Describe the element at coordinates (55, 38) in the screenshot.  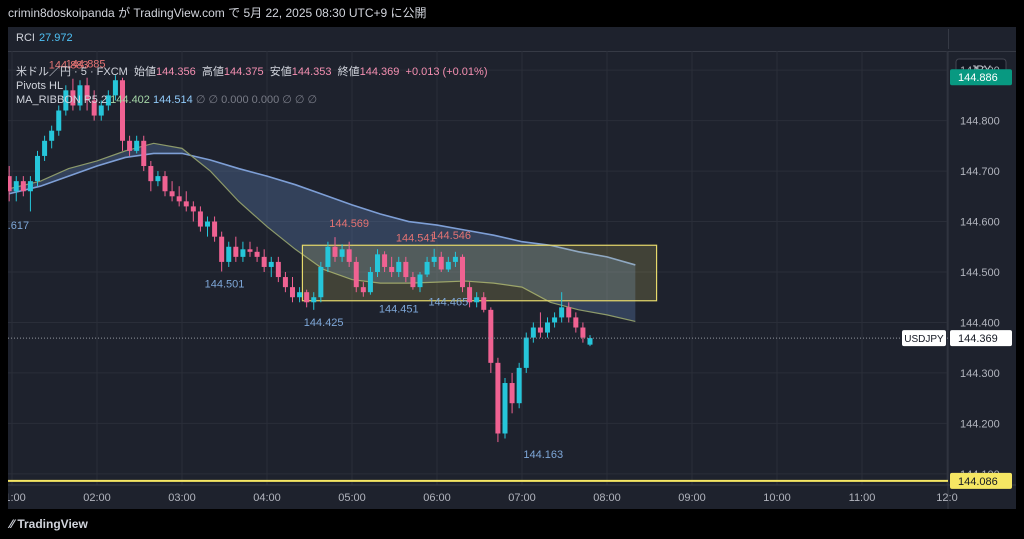
I see `rci-value: 27.972` at that location.